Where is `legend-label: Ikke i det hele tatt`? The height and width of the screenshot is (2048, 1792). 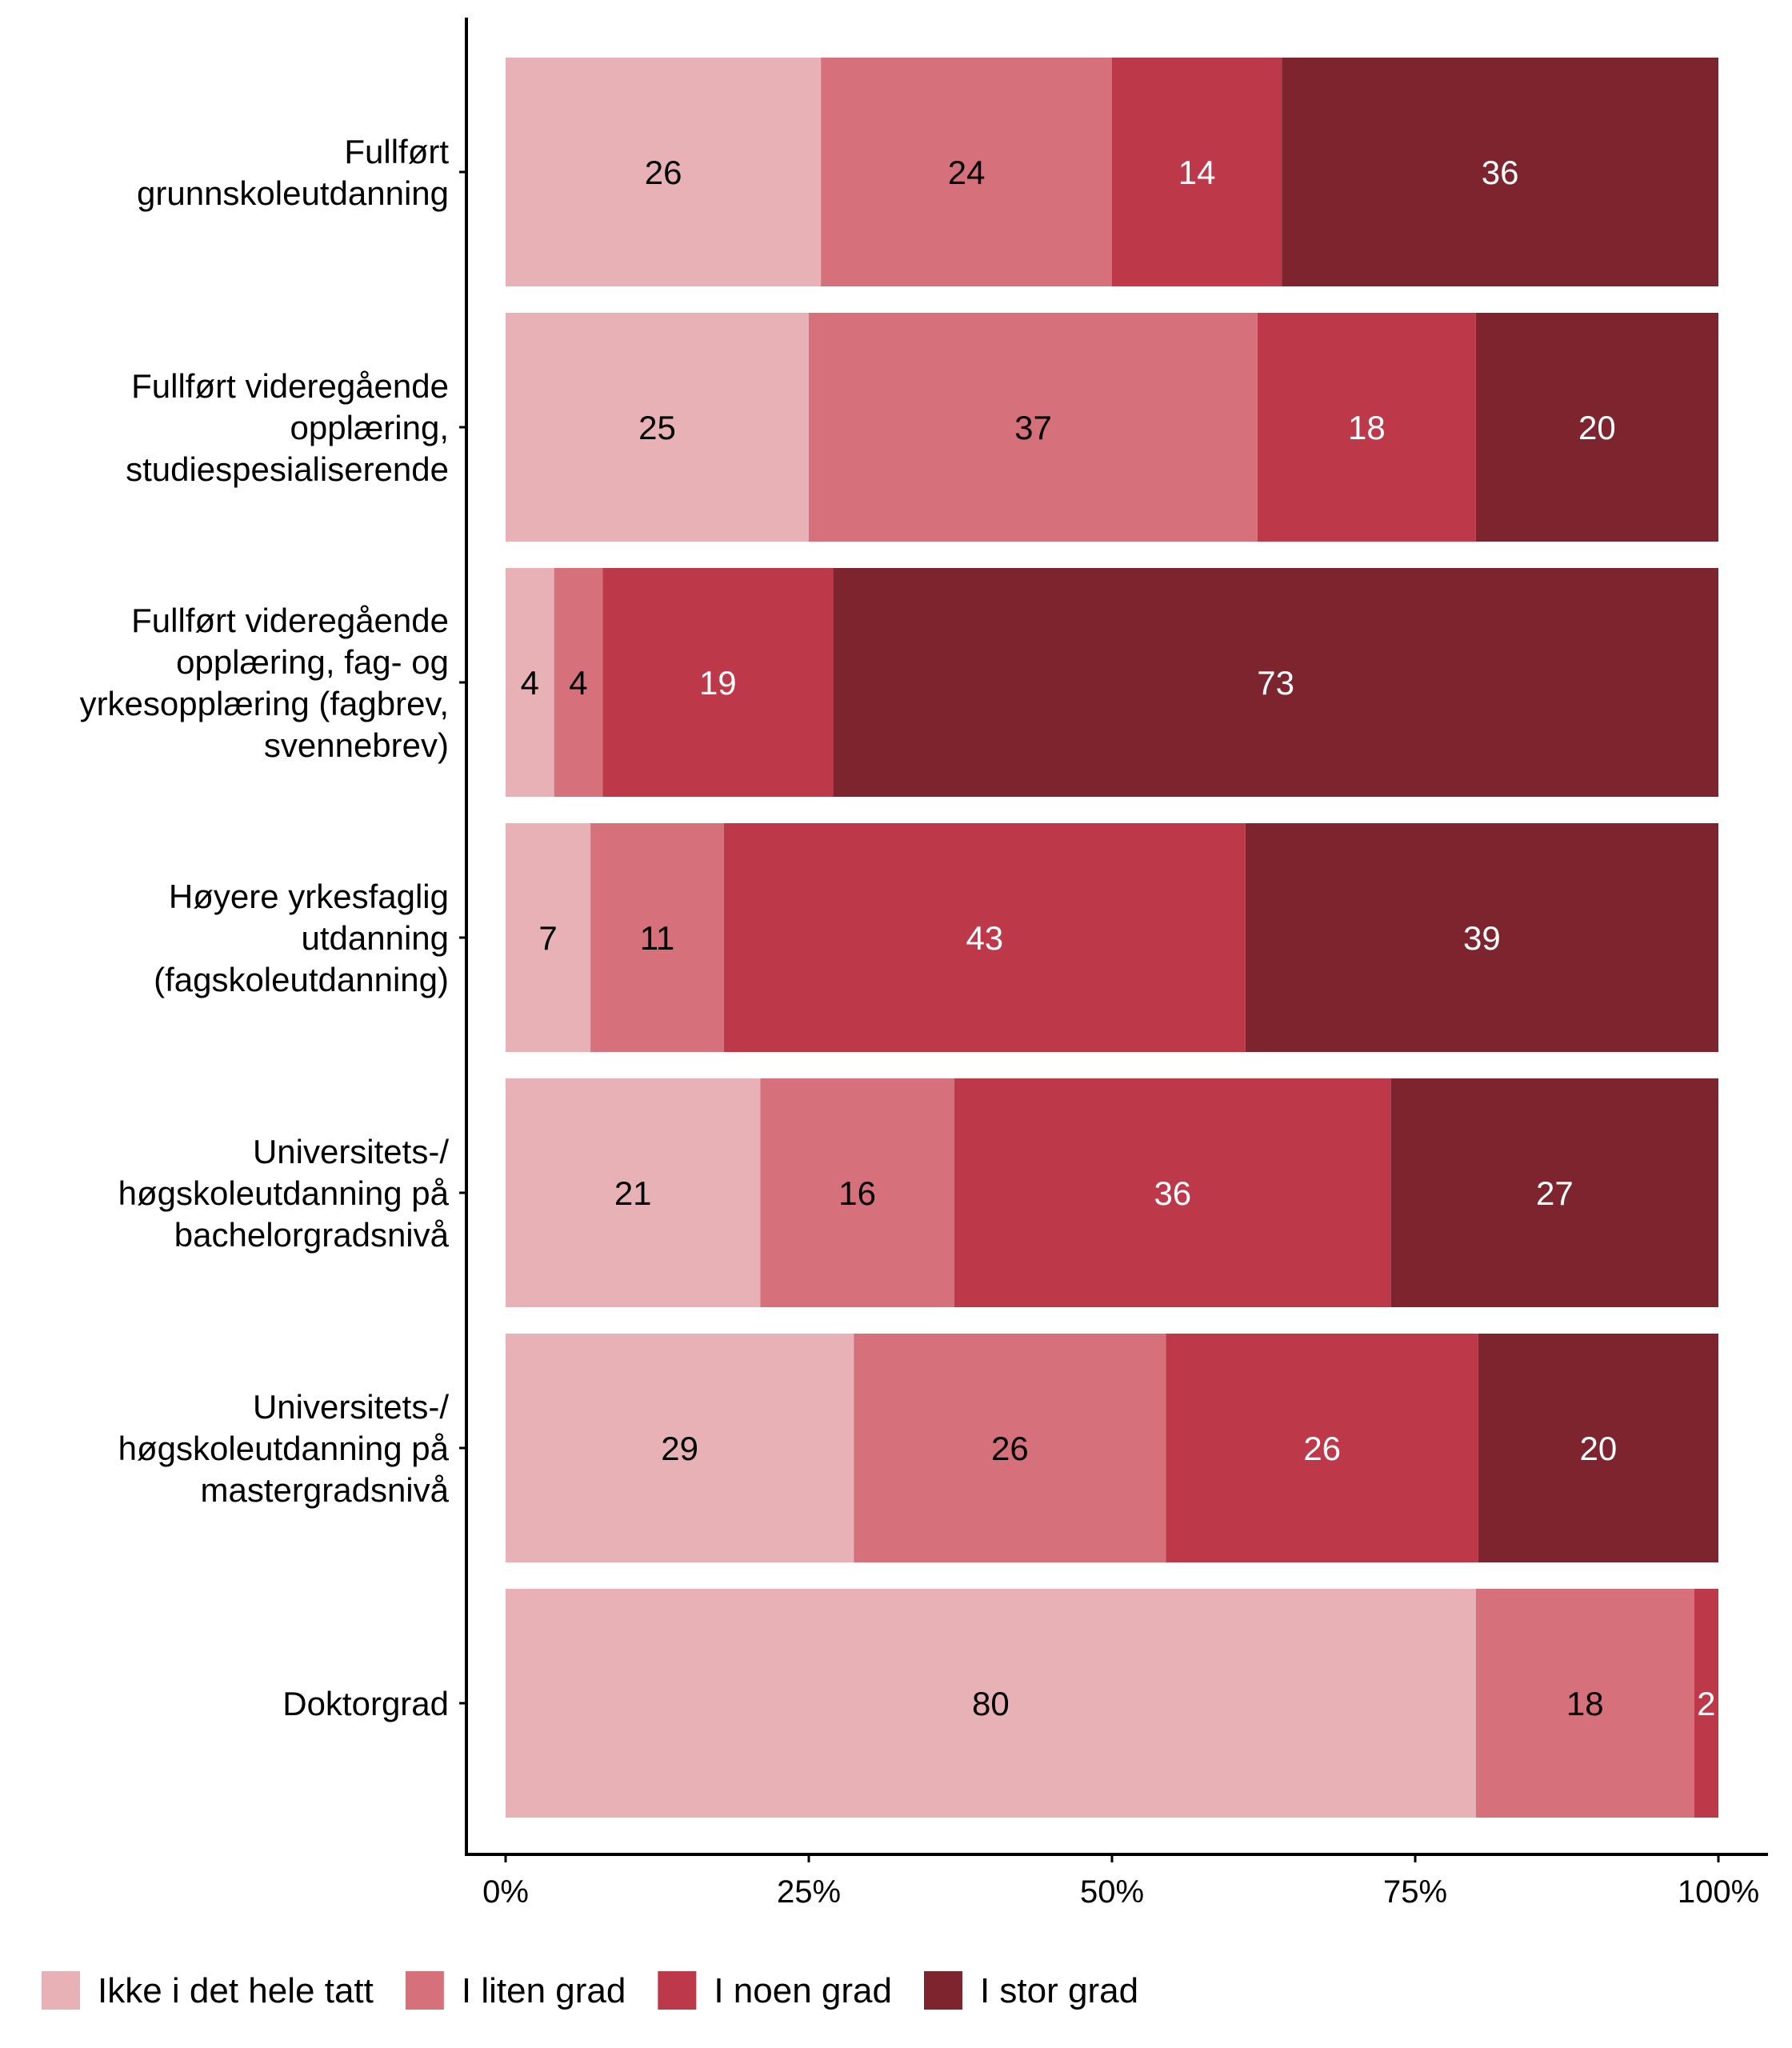 legend-label: Ikke i det hele tatt is located at coordinates (236, 1990).